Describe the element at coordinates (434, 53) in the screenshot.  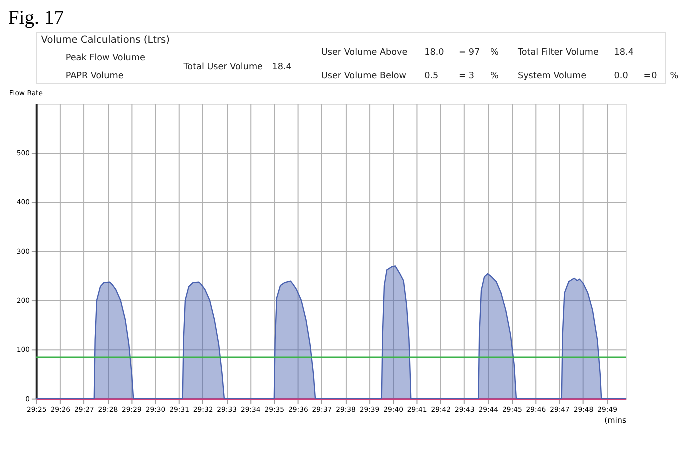
I see `text: 18.0` at that location.